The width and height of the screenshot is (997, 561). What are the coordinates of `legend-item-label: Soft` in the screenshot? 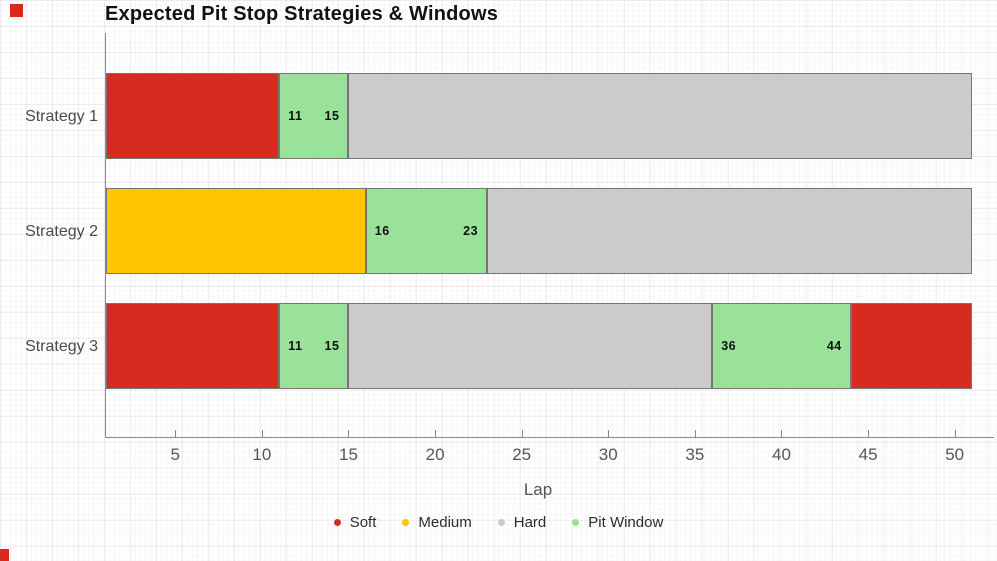 It's located at (363, 522).